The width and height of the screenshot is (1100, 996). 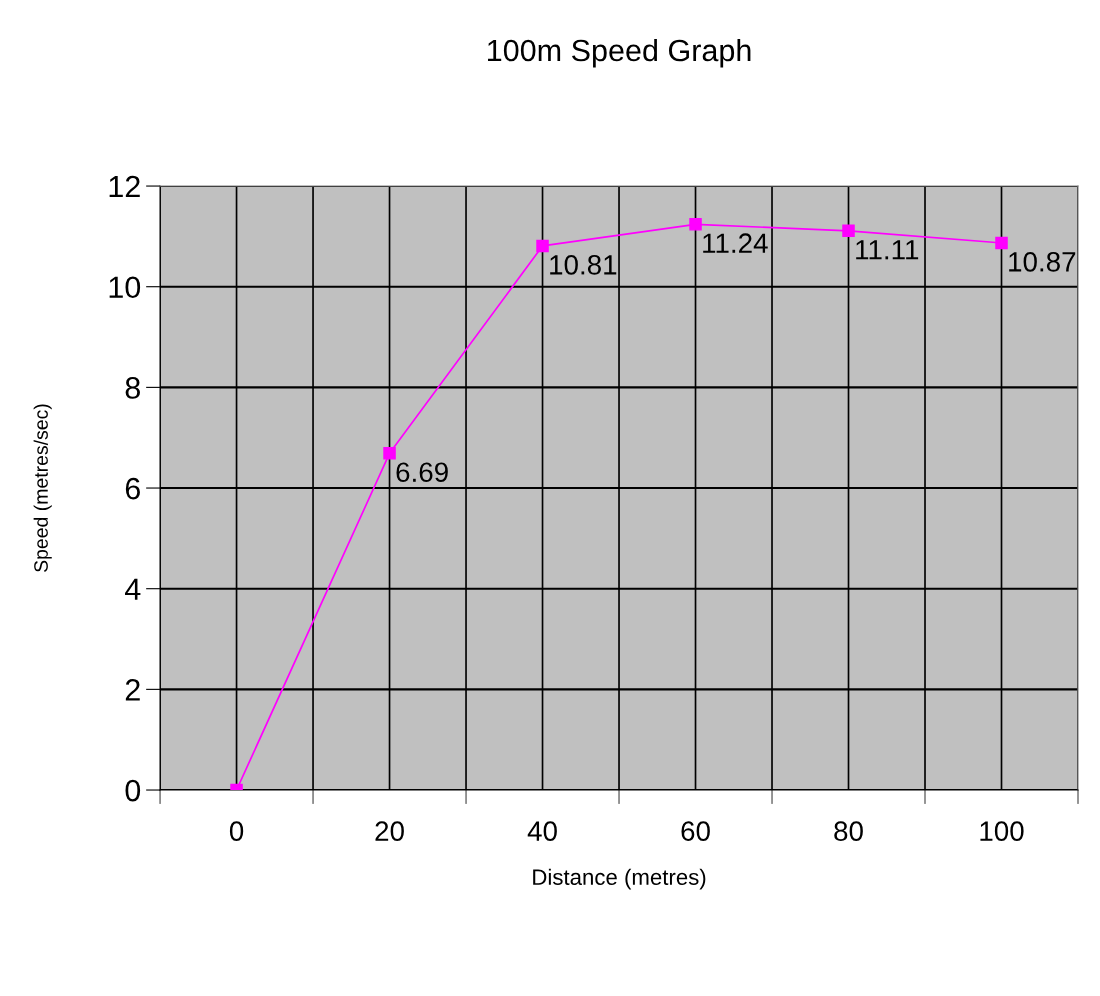 I want to click on data-label: 6.69, so click(x=422, y=472).